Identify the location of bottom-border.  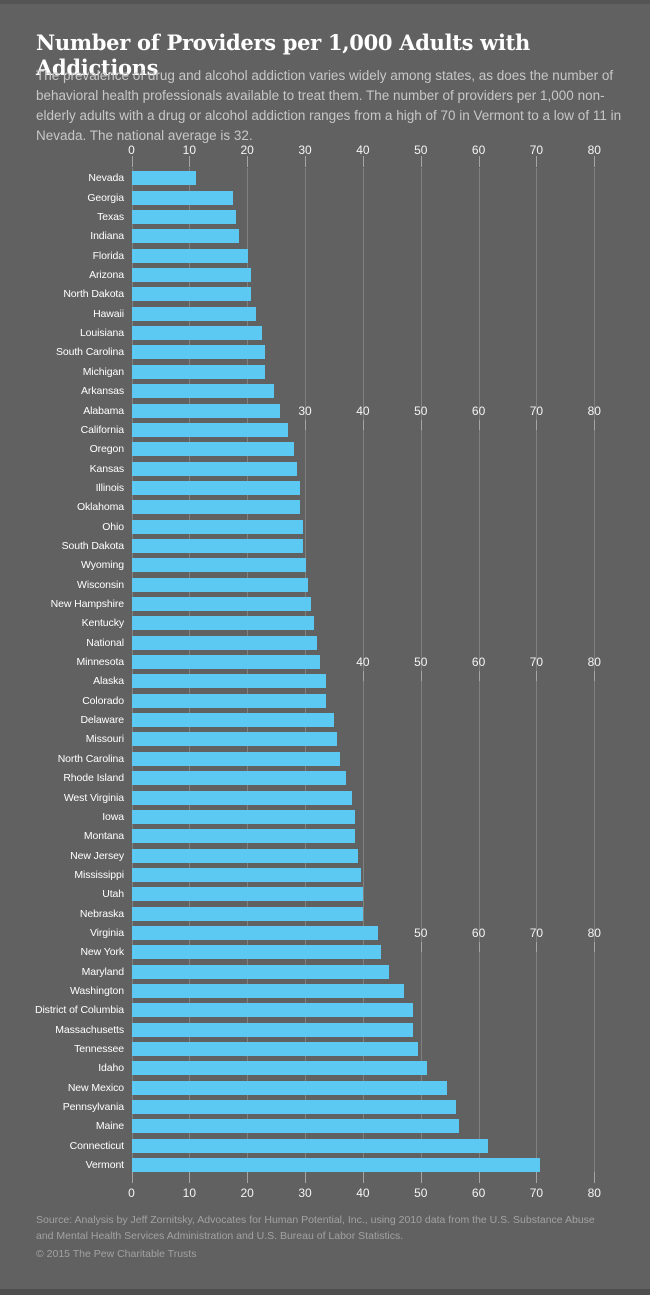
(325, 1292).